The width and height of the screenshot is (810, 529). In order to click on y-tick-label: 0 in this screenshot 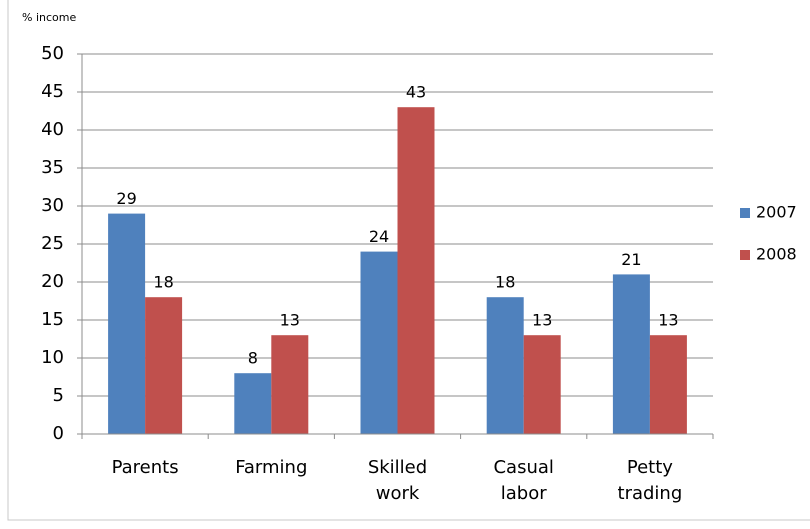, I will do `click(58, 433)`.